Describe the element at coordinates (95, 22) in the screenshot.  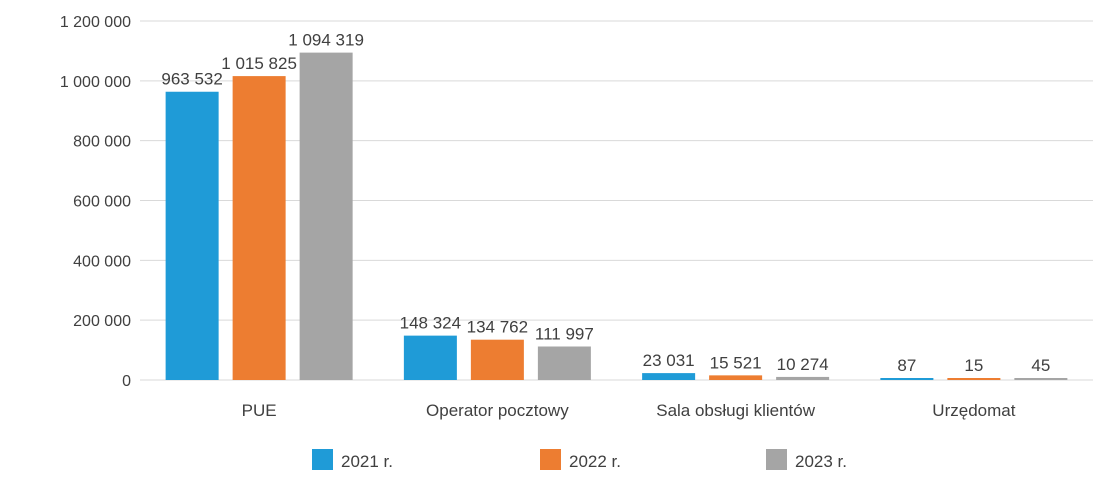
I see `y-tick-label: 1 200 000` at that location.